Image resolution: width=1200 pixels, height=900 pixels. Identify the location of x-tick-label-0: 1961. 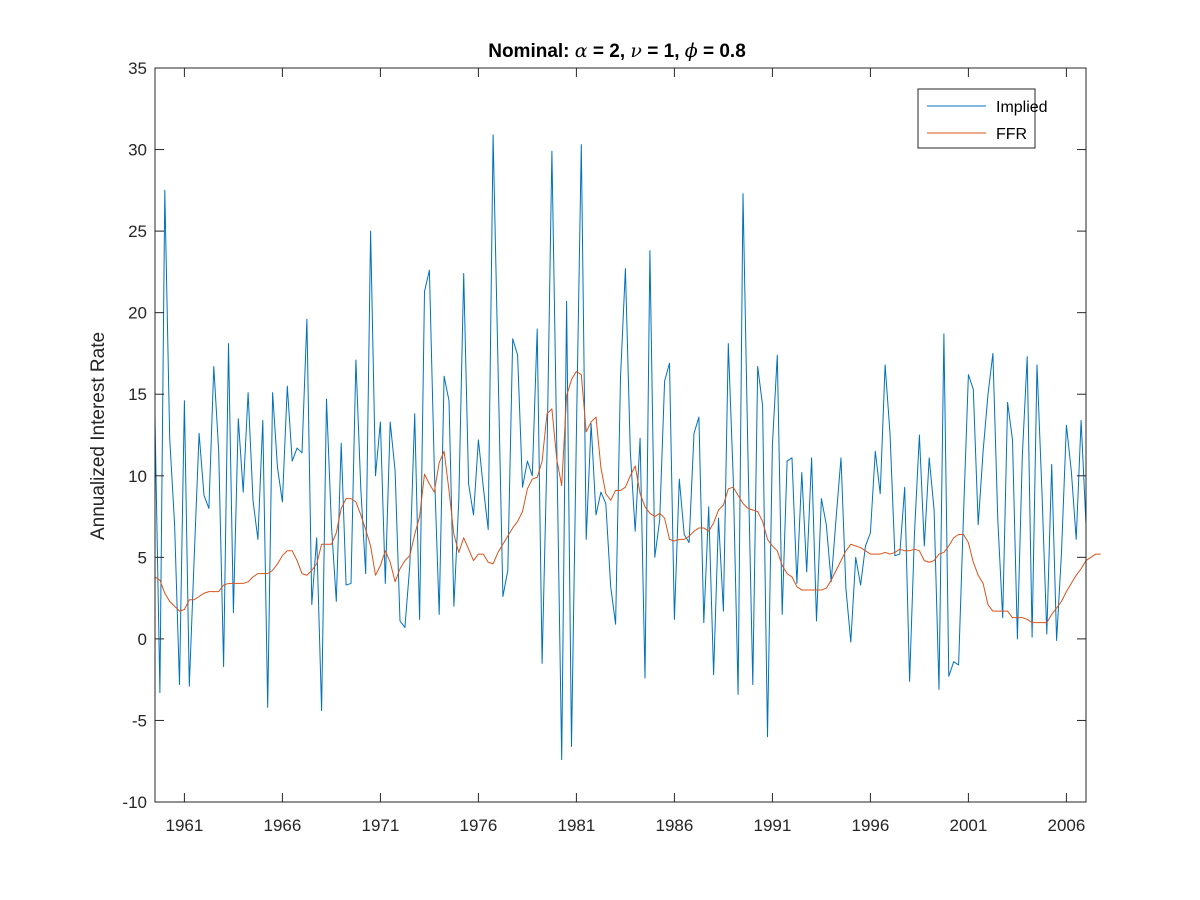
(184, 825).